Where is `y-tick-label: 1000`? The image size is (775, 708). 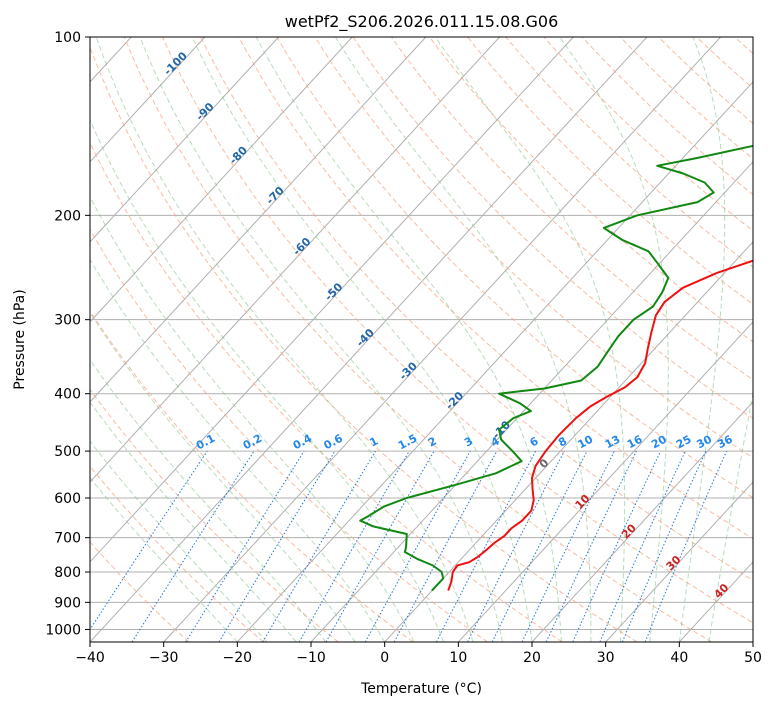 y-tick-label: 1000 is located at coordinates (63, 630).